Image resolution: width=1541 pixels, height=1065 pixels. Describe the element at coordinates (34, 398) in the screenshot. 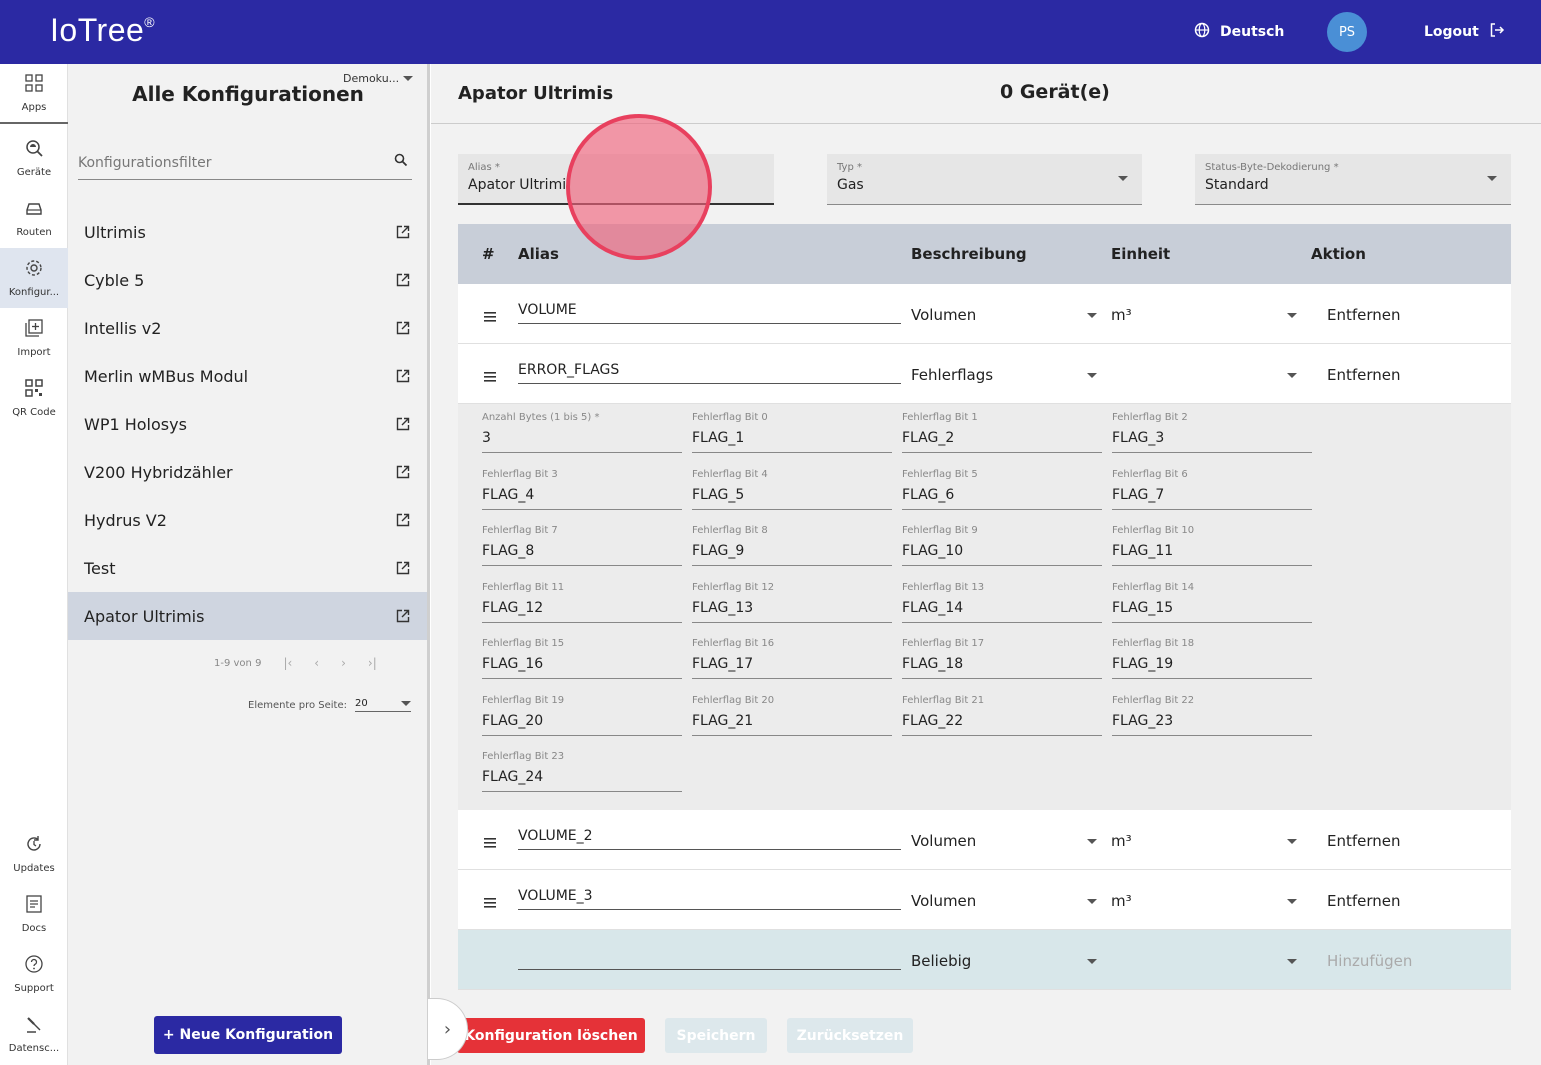

I see `rail-item-qr-code: QR Code` at that location.